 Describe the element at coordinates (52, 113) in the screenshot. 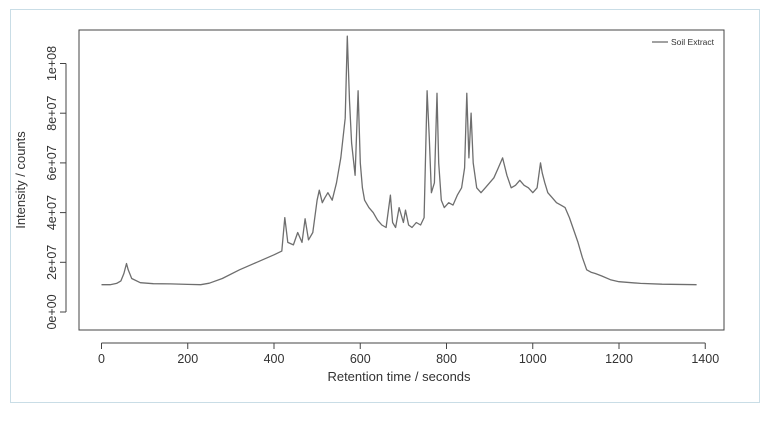

I see `y-tick-label: 8e+07` at that location.